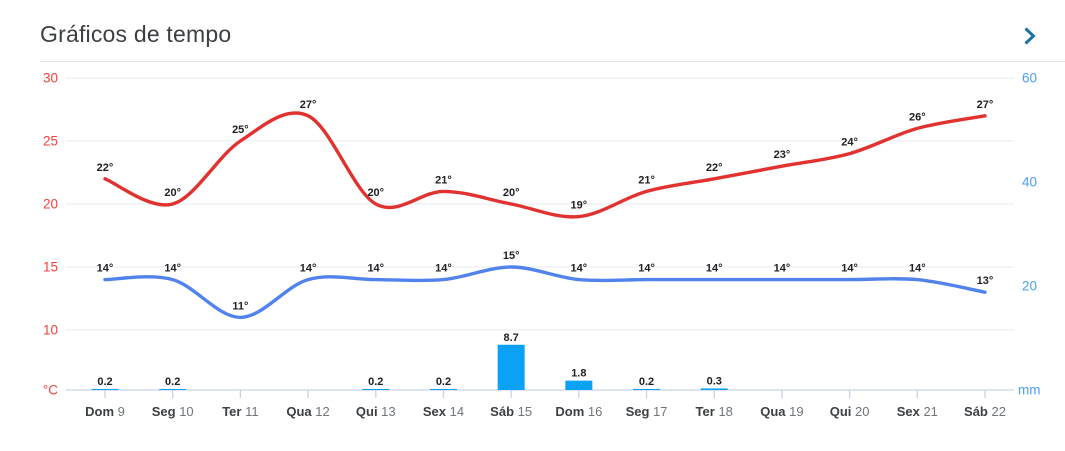 The height and width of the screenshot is (451, 1065). I want to click on x-axis-line, so click(540, 393).